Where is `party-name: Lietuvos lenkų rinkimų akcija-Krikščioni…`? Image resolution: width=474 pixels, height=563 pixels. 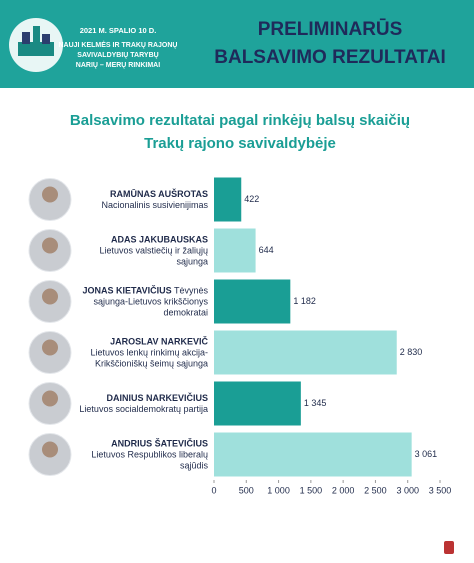
party-name: Lietuvos lenkų rinkimų akcija-Krikščioni… is located at coordinates (149, 357).